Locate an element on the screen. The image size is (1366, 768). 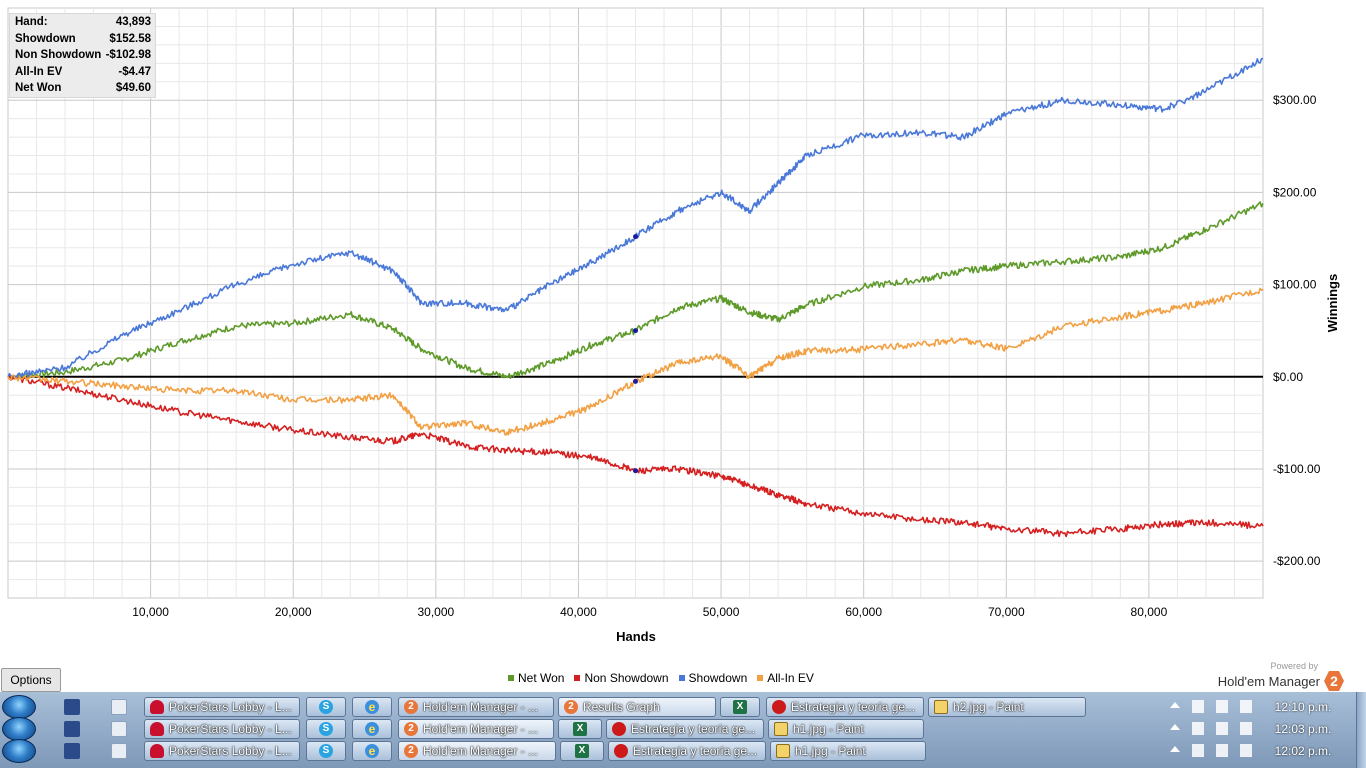
stat-label: Net Won is located at coordinates (38, 88).